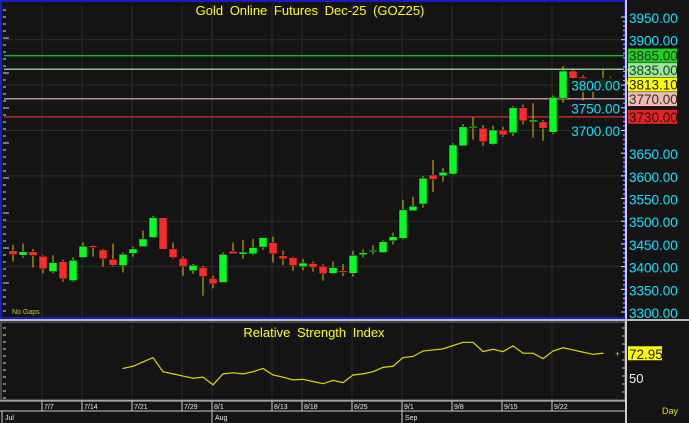 This screenshot has width=689, height=423. I want to click on period-label: Day, so click(670, 411).